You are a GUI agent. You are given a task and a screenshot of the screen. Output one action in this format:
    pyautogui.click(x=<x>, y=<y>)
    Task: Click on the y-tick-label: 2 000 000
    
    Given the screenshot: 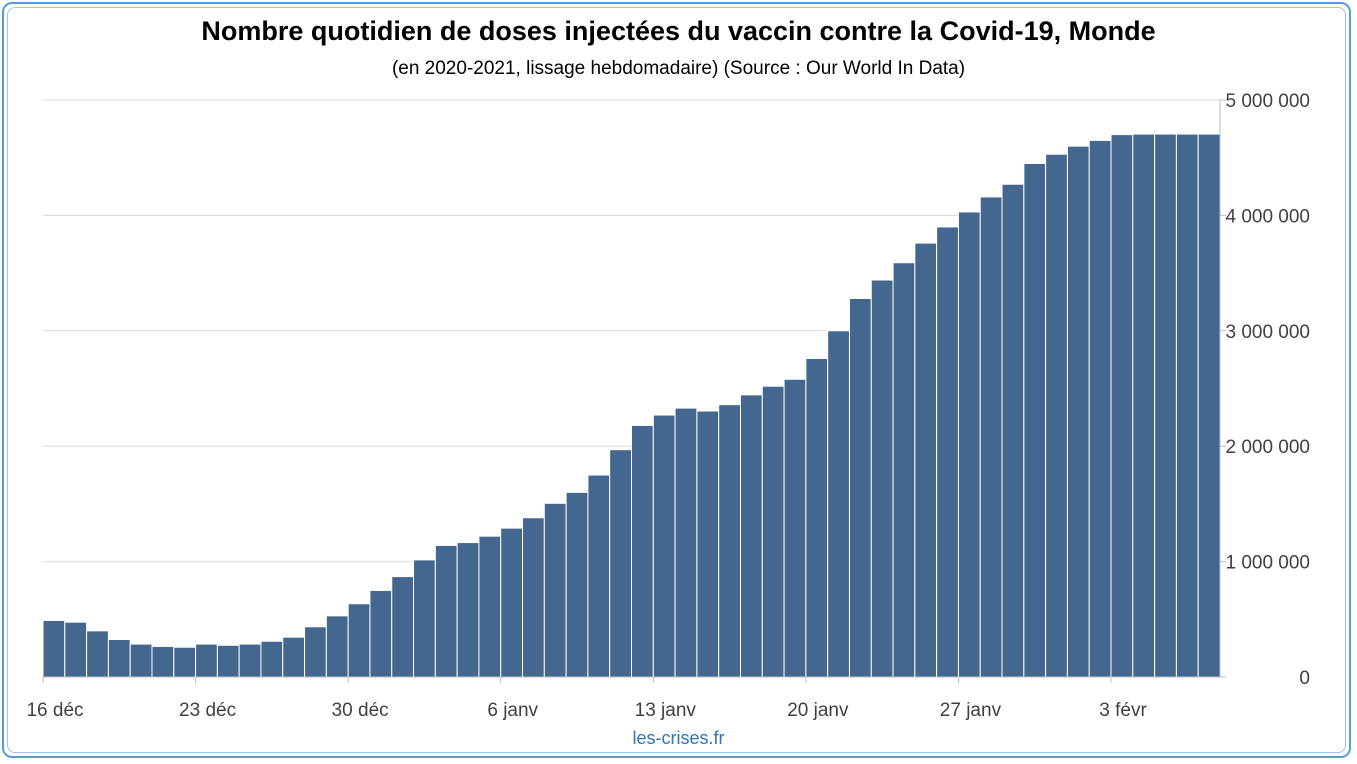 What is the action you would take?
    pyautogui.click(x=1267, y=447)
    